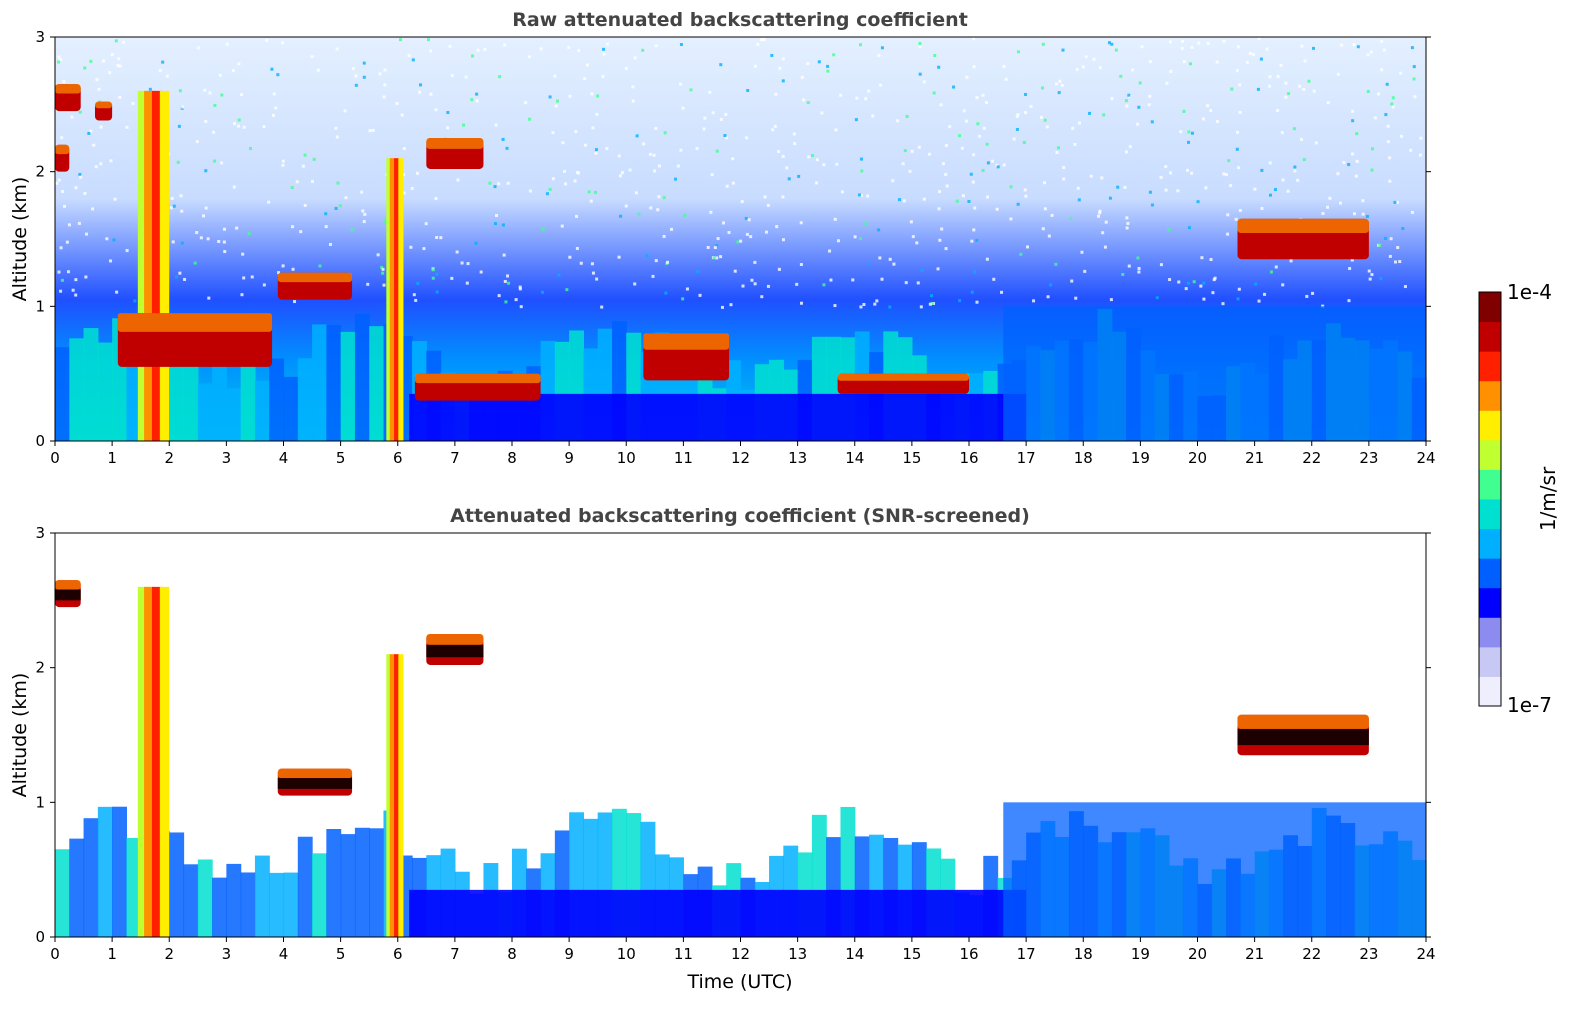  I want to click on colorbar-max-label: 1e-4, so click(1529, 292).